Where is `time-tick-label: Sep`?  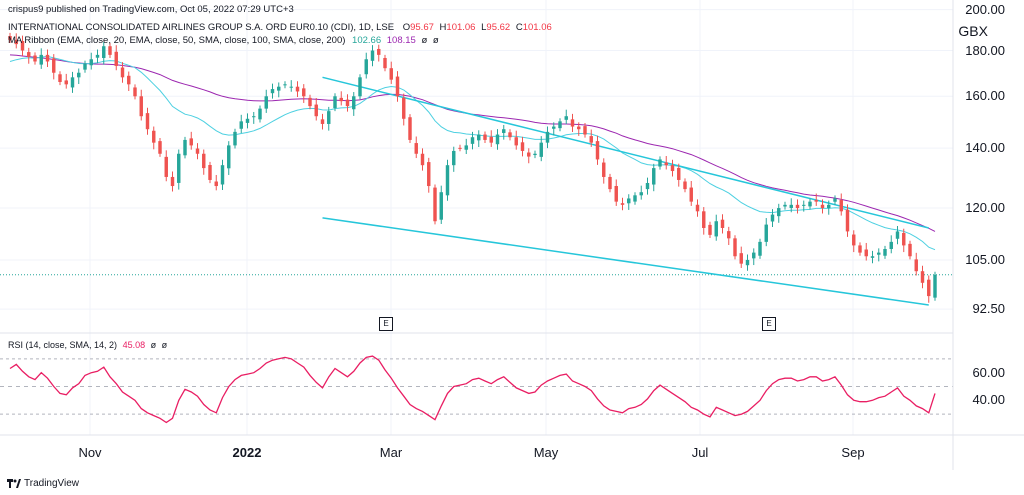 time-tick-label: Sep is located at coordinates (853, 452).